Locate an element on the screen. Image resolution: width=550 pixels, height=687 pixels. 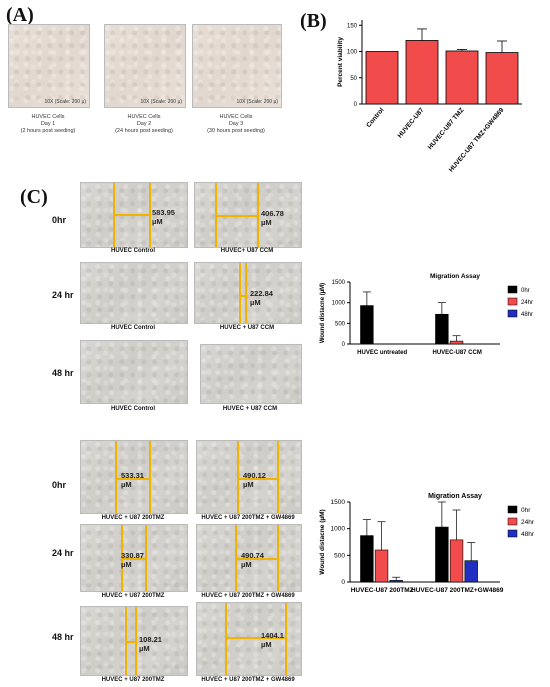
caption-line: Day 2 is located at coordinates (144, 124).